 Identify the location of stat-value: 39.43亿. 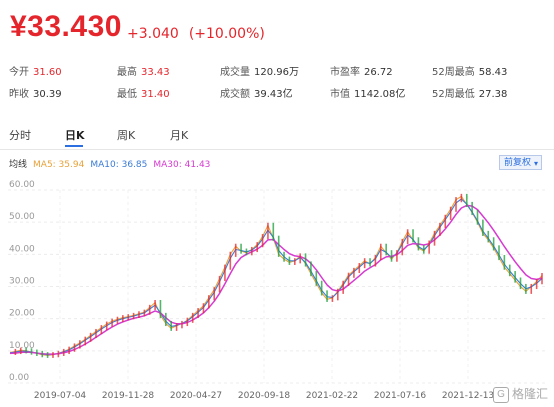
(273, 94).